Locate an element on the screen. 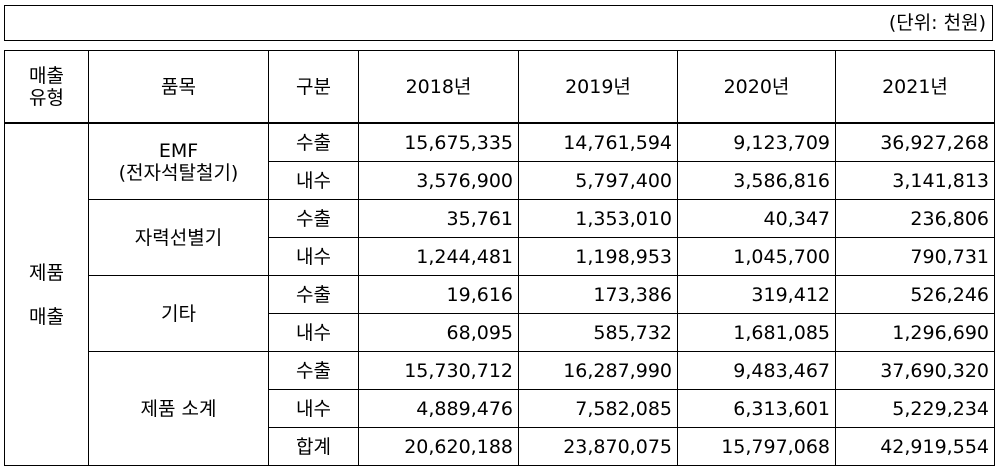 This screenshot has width=999, height=468. header-year-2021: 2021년 is located at coordinates (915, 87).